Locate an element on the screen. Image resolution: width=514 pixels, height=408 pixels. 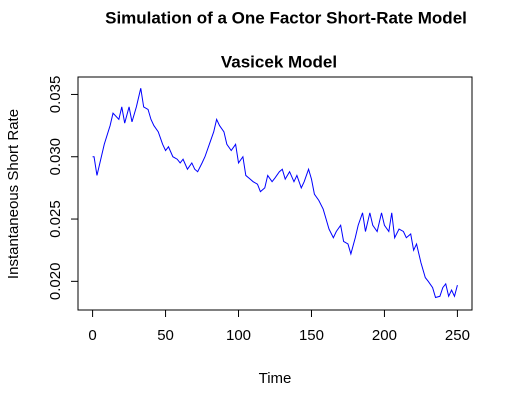
y-tick-label: 0.030 is located at coordinates (55, 157).